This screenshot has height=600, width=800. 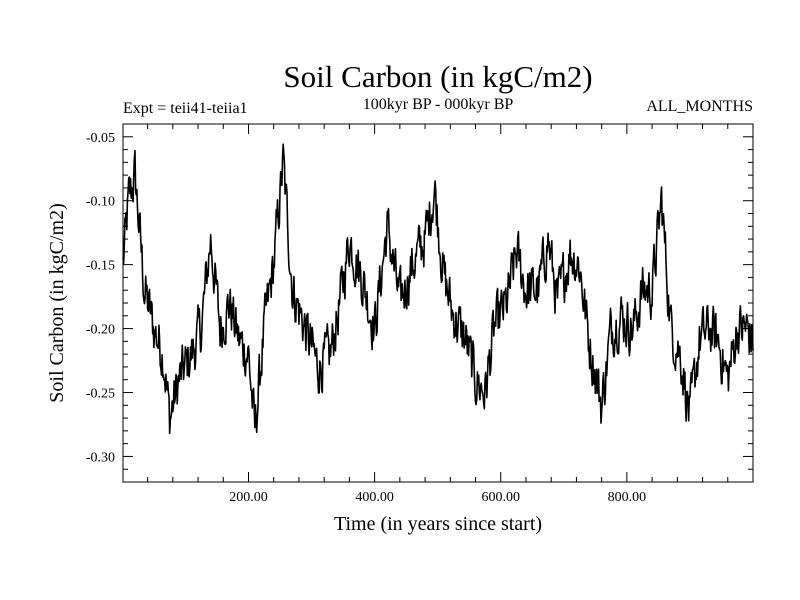 I want to click on y-tick-label: -0.20, so click(x=100, y=330).